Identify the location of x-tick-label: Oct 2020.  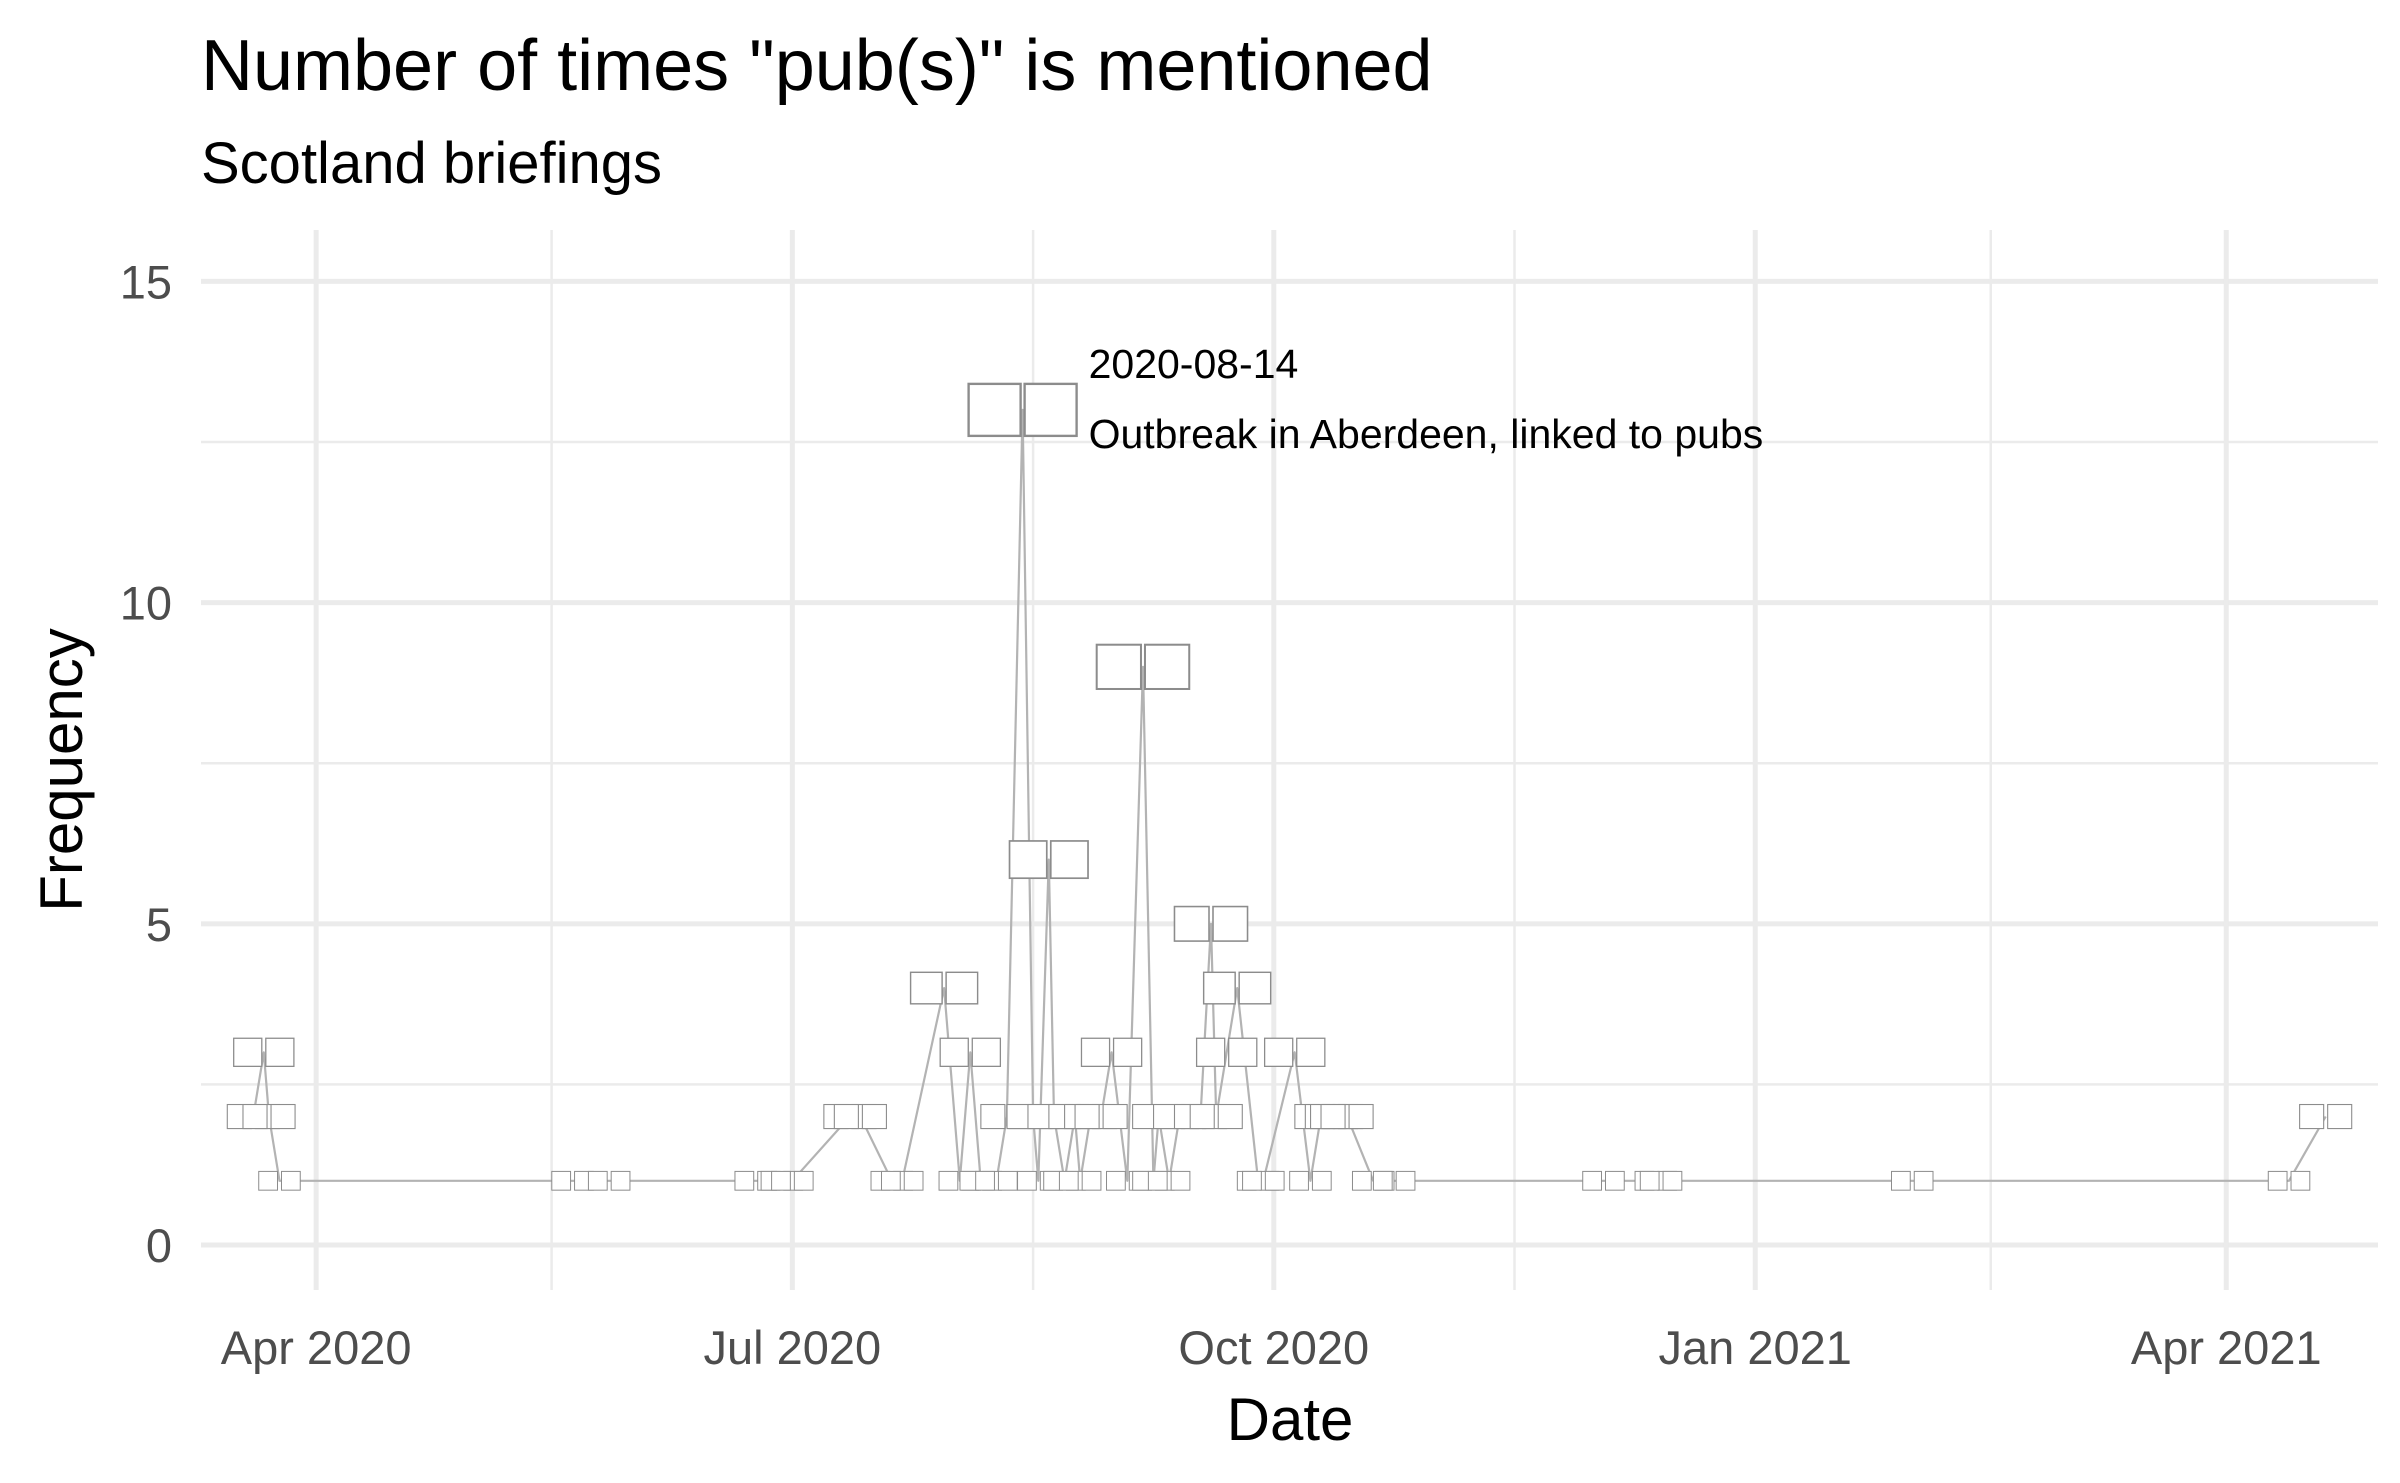
(1273, 1347).